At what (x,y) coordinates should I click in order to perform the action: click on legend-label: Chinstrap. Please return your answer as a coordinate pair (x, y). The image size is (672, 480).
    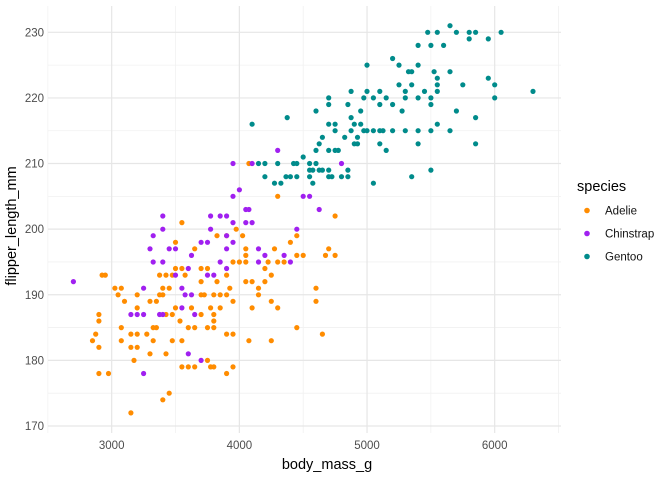
    Looking at the image, I should click on (629, 235).